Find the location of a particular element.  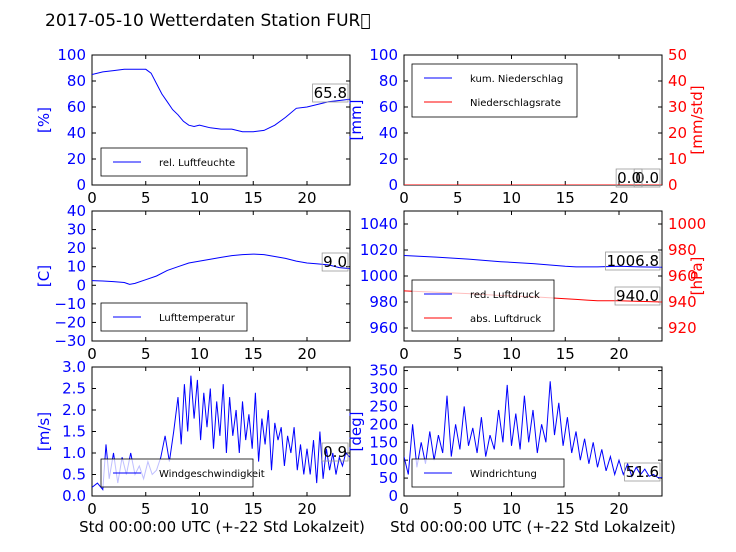

y-axis-label: [C] is located at coordinates (44, 276).